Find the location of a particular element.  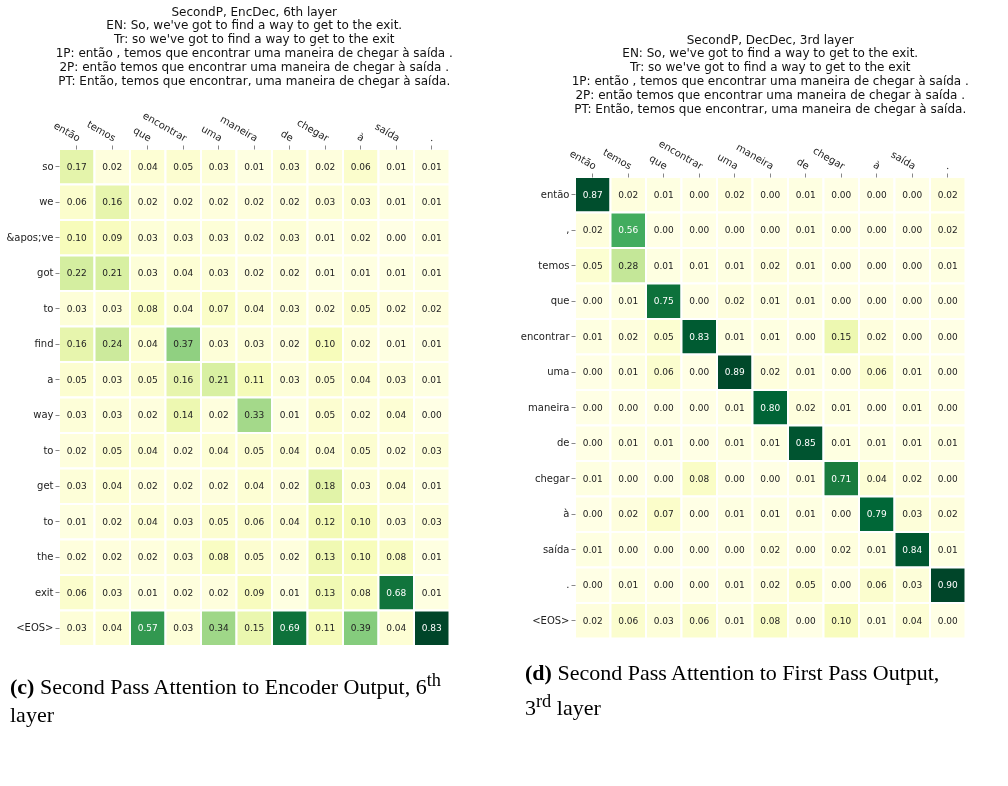

data-label: 0.71 is located at coordinates (841, 478).